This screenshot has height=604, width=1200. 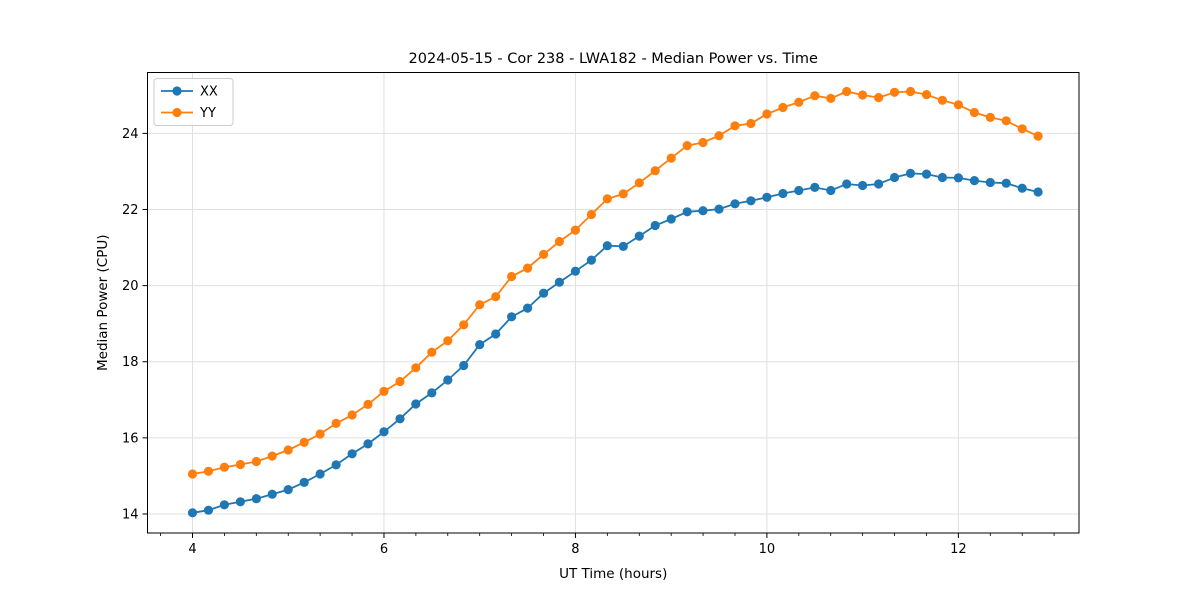 I want to click on legend-sample-marker, so click(x=177, y=112).